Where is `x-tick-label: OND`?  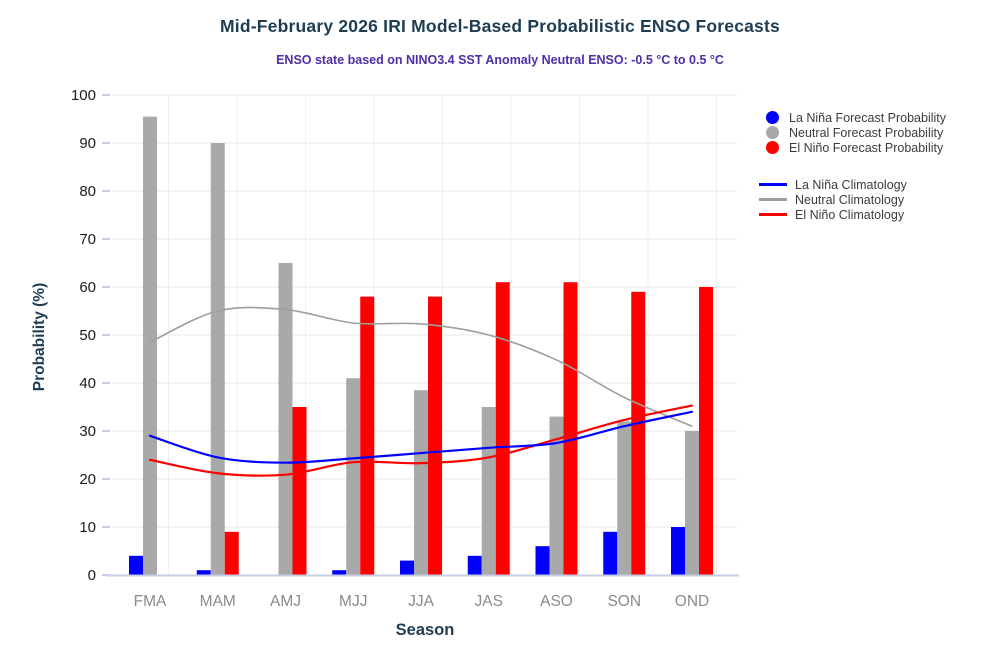
x-tick-label: OND is located at coordinates (692, 601).